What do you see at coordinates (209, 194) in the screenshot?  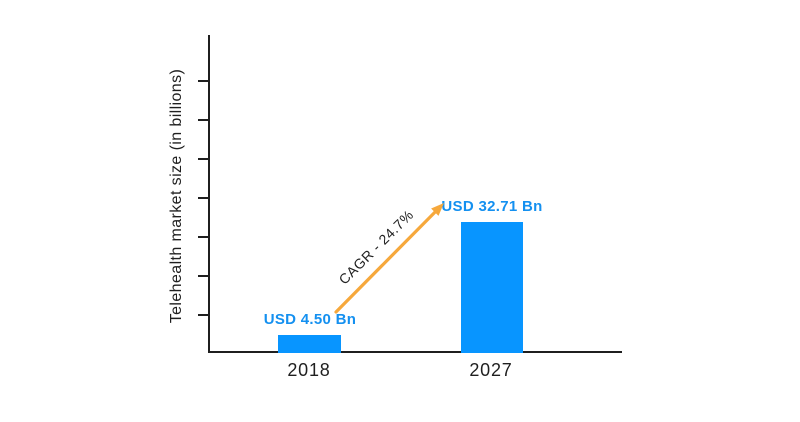 I see `y-axis-line` at bounding box center [209, 194].